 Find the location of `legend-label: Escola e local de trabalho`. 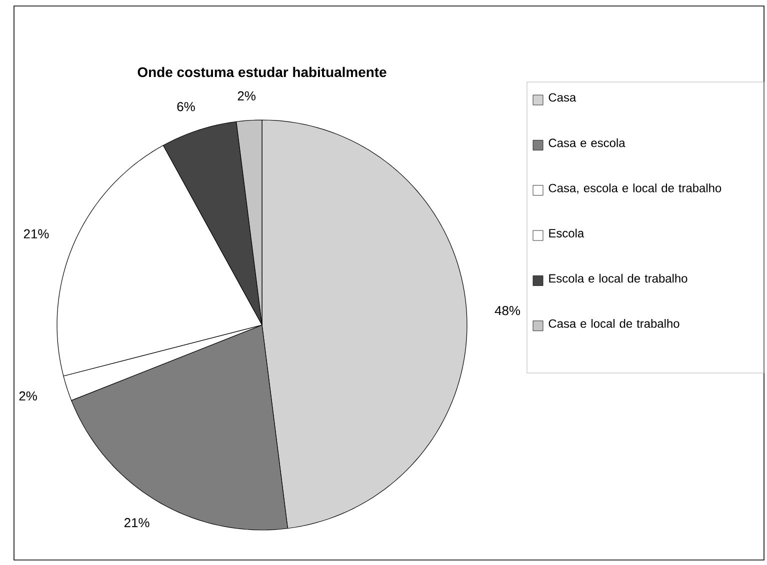

legend-label: Escola e local de trabalho is located at coordinates (618, 278).